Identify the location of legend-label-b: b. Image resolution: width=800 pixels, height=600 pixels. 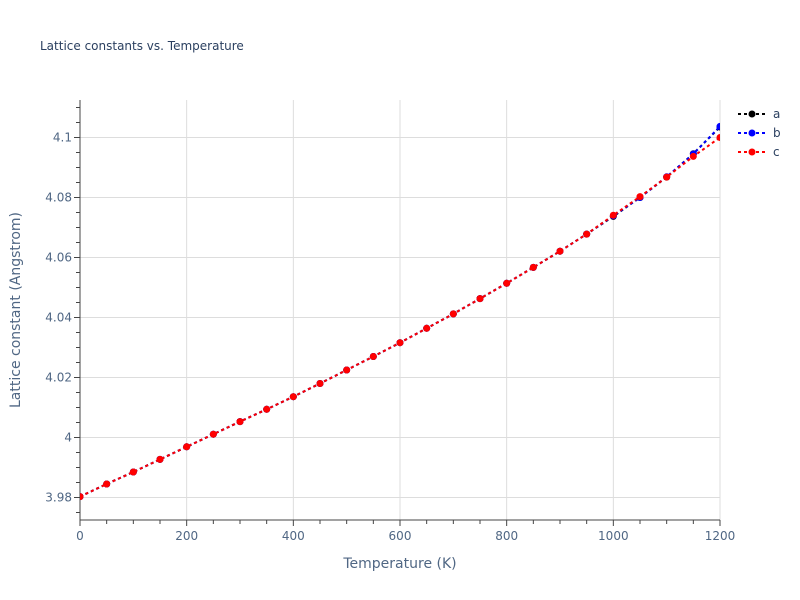
(777, 133).